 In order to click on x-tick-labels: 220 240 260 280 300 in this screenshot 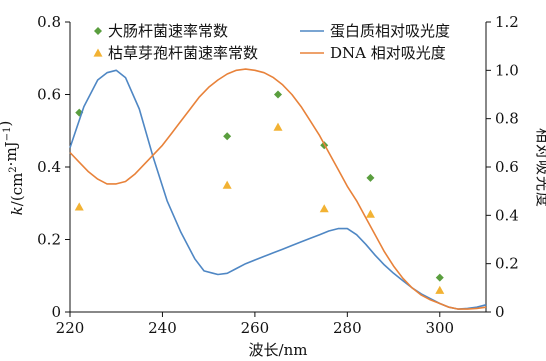, I will do `click(255, 324)`.